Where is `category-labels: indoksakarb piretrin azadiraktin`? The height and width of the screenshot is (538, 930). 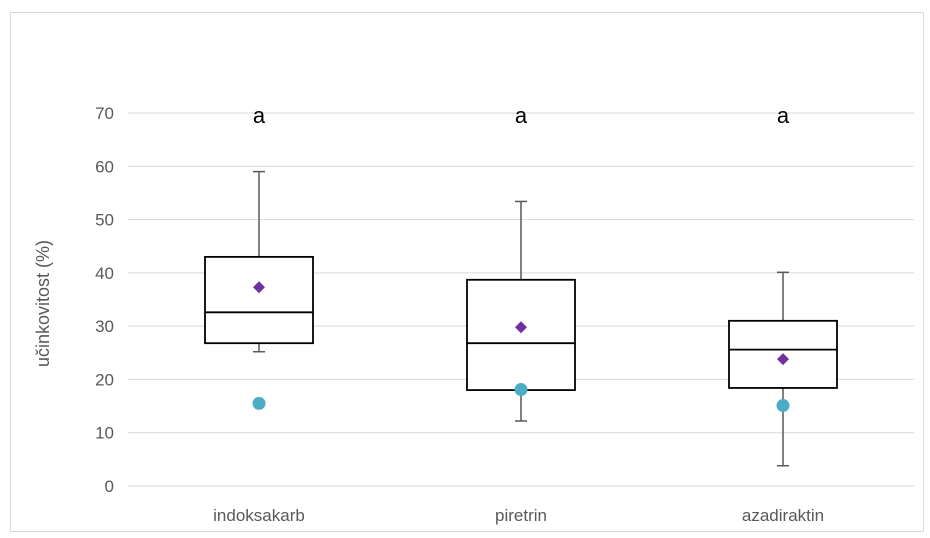
category-labels: indoksakarb piretrin azadiraktin is located at coordinates (518, 515).